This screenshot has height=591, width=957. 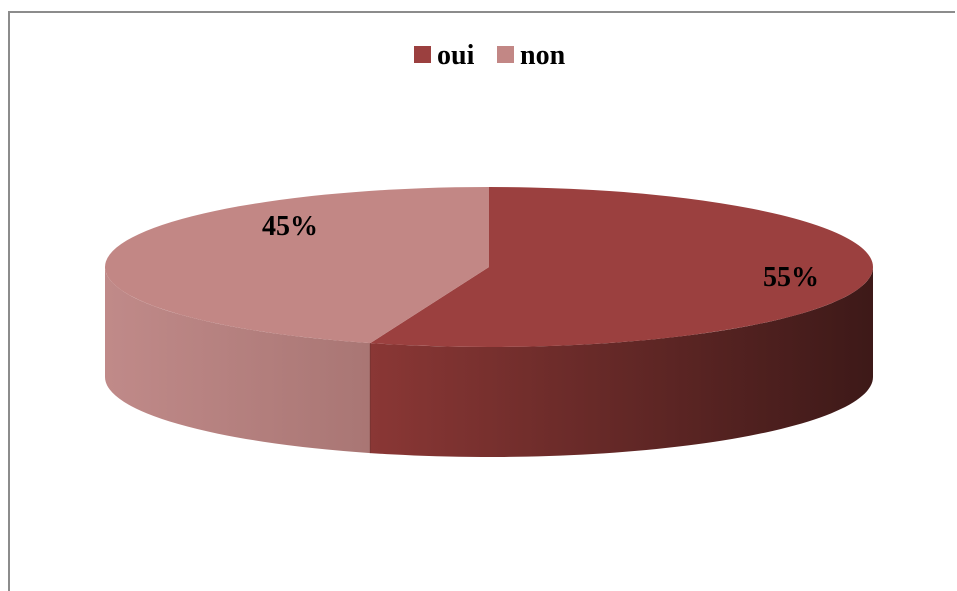 I want to click on legend: oui non, so click(x=490, y=55).